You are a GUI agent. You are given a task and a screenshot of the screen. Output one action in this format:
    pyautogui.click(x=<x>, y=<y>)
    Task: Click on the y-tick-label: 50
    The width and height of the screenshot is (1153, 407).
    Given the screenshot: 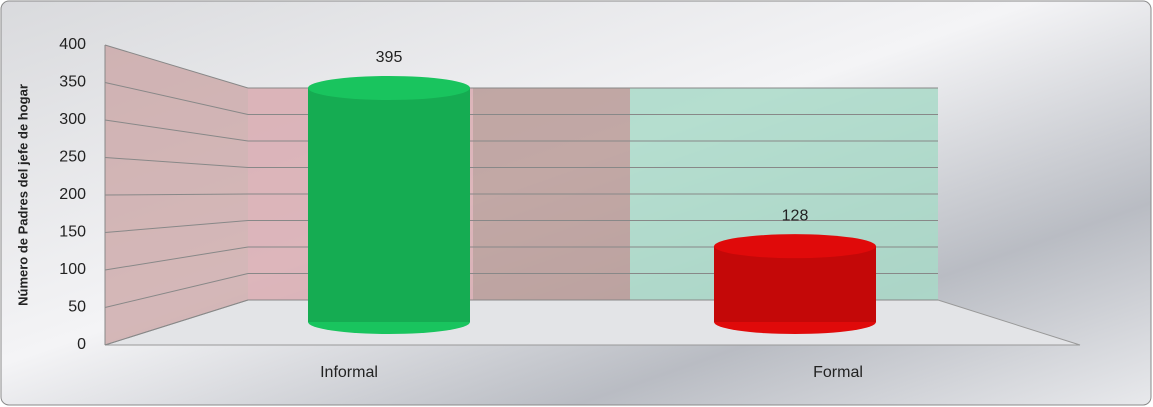 What is the action you would take?
    pyautogui.click(x=77, y=307)
    